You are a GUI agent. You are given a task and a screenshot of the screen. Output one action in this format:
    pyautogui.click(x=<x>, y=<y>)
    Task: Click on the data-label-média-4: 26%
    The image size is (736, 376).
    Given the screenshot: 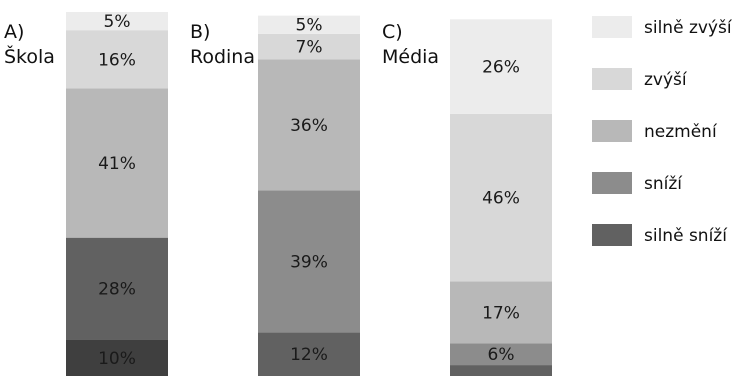 What is the action you would take?
    pyautogui.click(x=501, y=68)
    